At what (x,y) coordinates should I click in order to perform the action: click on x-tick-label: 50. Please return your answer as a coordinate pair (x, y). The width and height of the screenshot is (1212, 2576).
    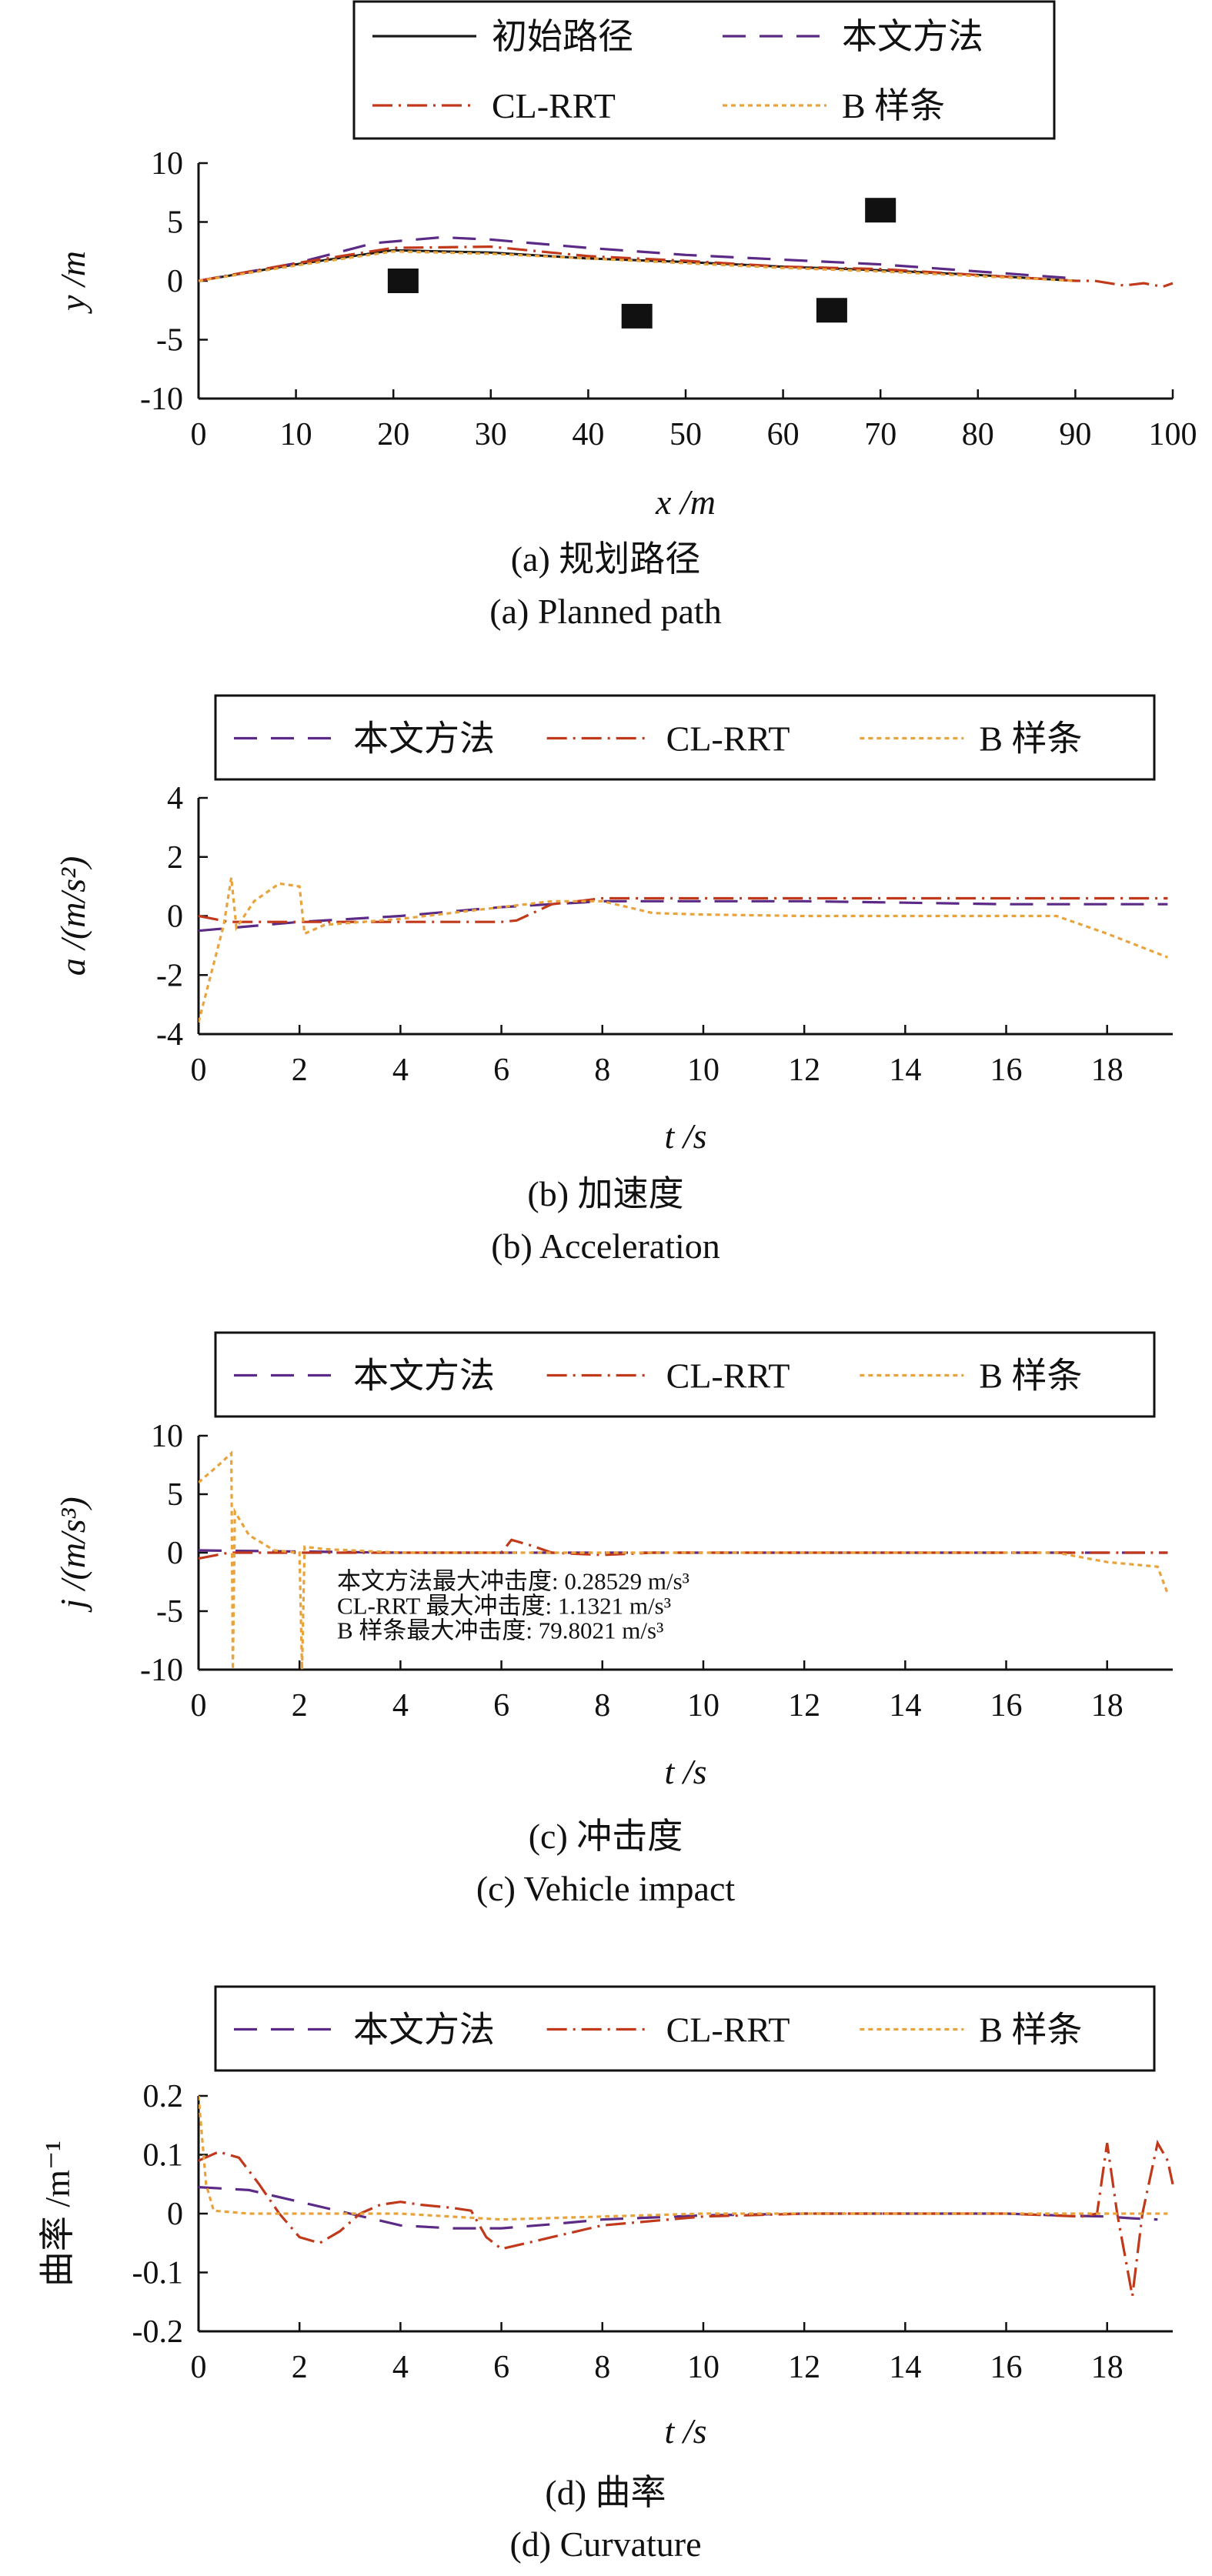
    Looking at the image, I should click on (685, 435).